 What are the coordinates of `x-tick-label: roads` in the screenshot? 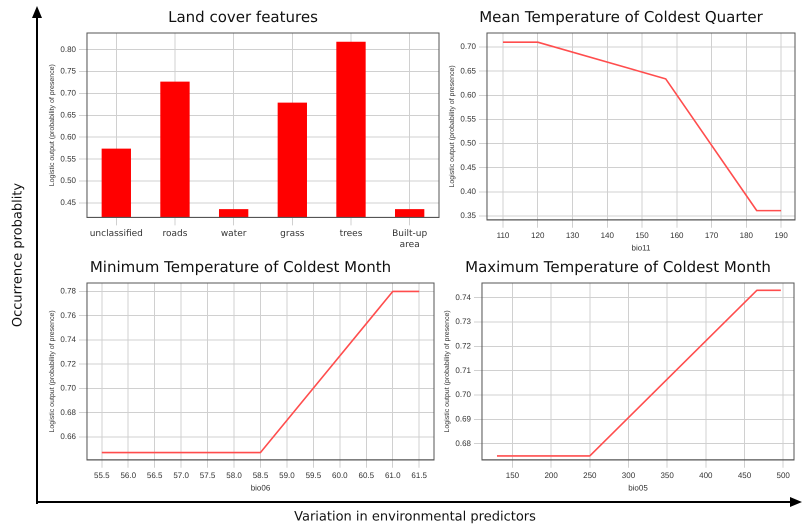 It's located at (175, 234).